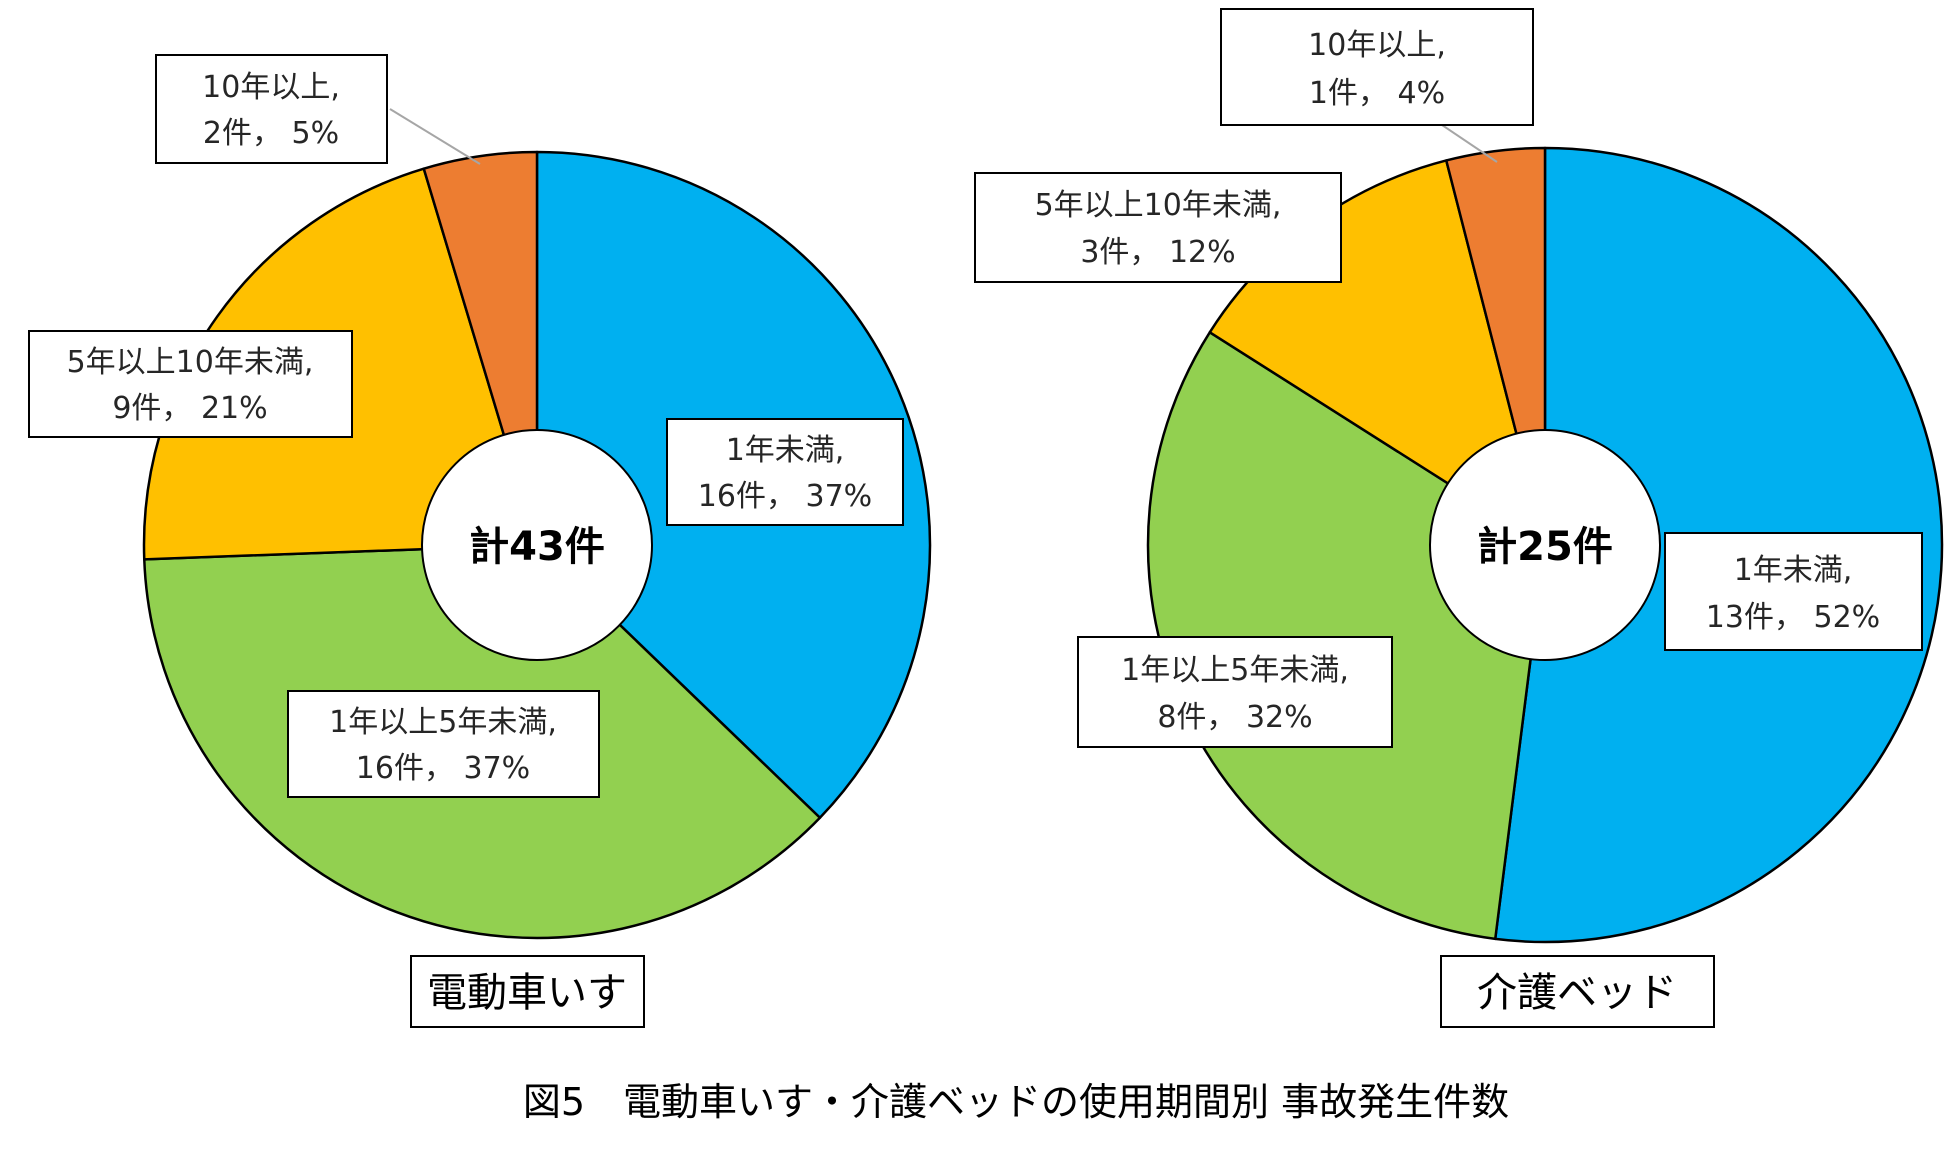 This screenshot has width=1950, height=1155. Describe the element at coordinates (271, 109) in the screenshot. I see `data-label: 10年以上, 2件， 5%` at that location.